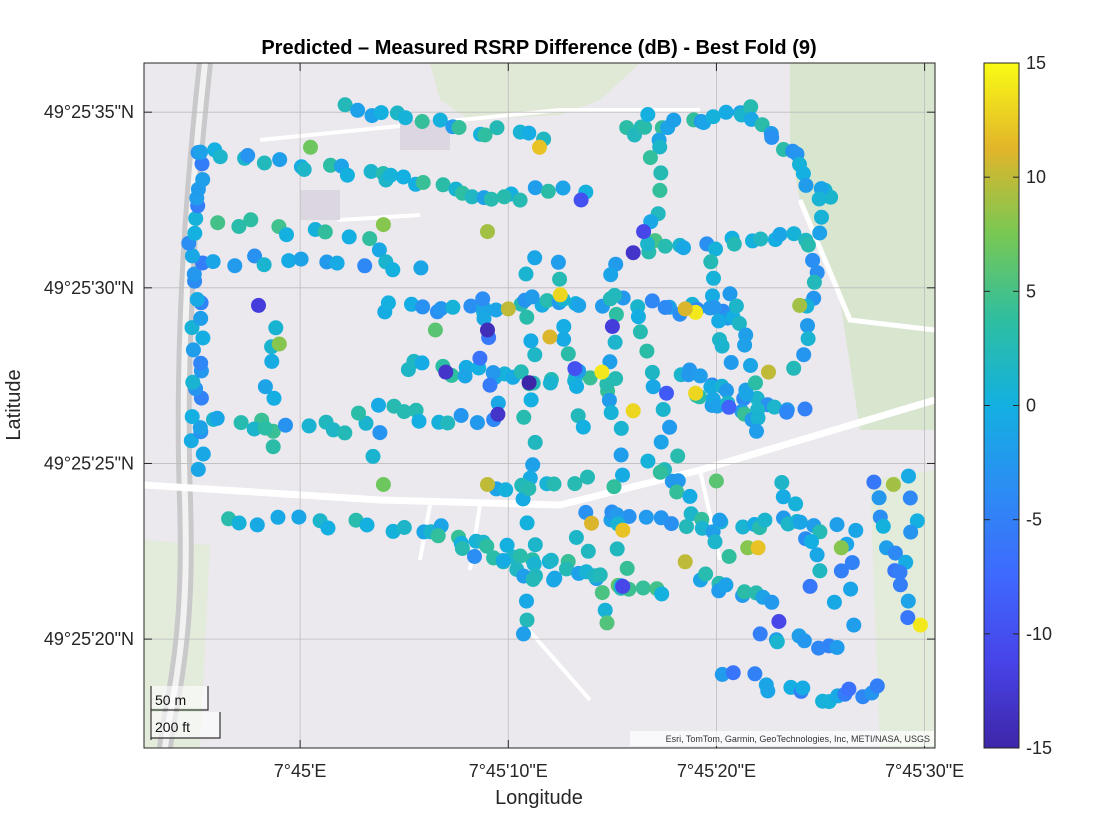 The height and width of the screenshot is (840, 1120). Describe the element at coordinates (539, 452) in the screenshot. I see `road-lower` at that location.